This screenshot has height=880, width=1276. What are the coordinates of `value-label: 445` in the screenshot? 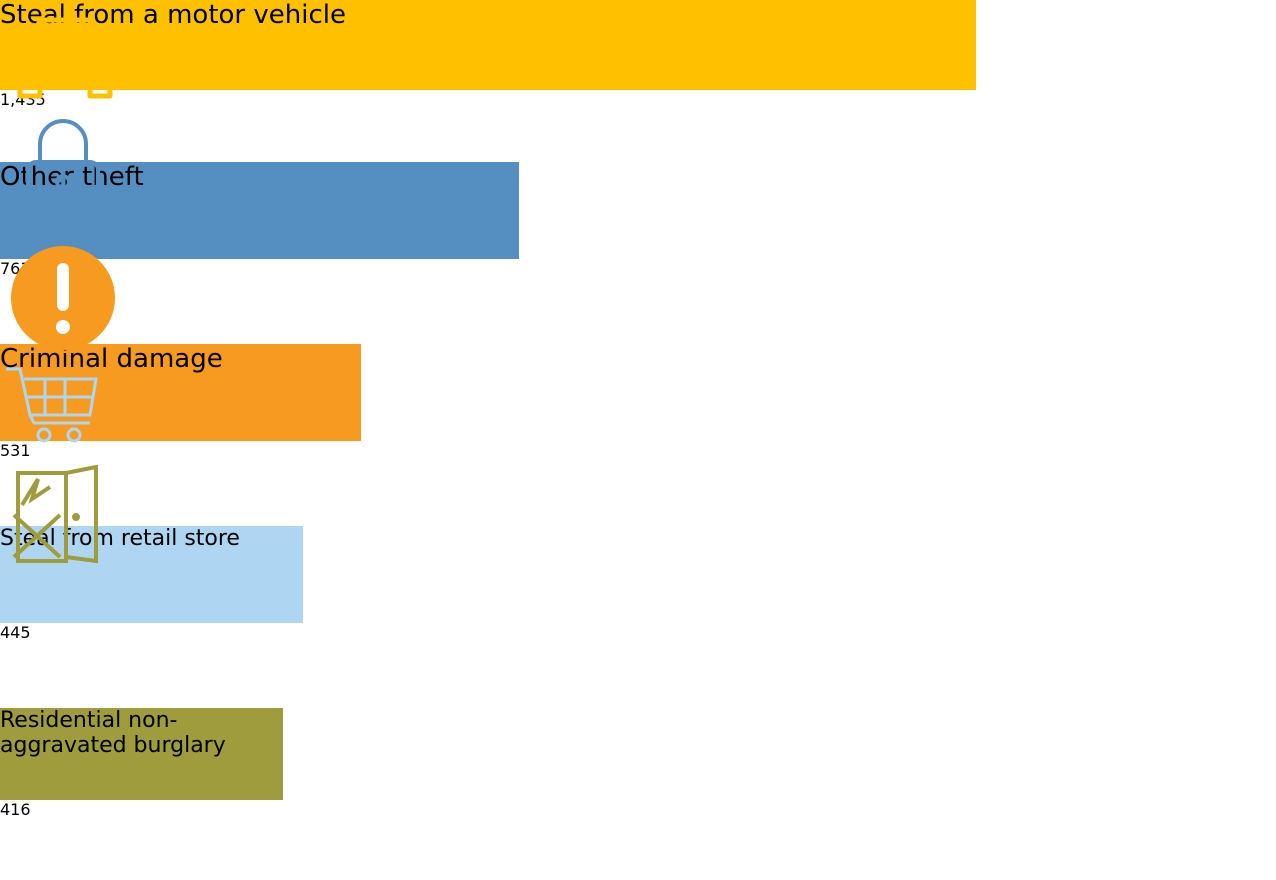 It's located at (15, 632).